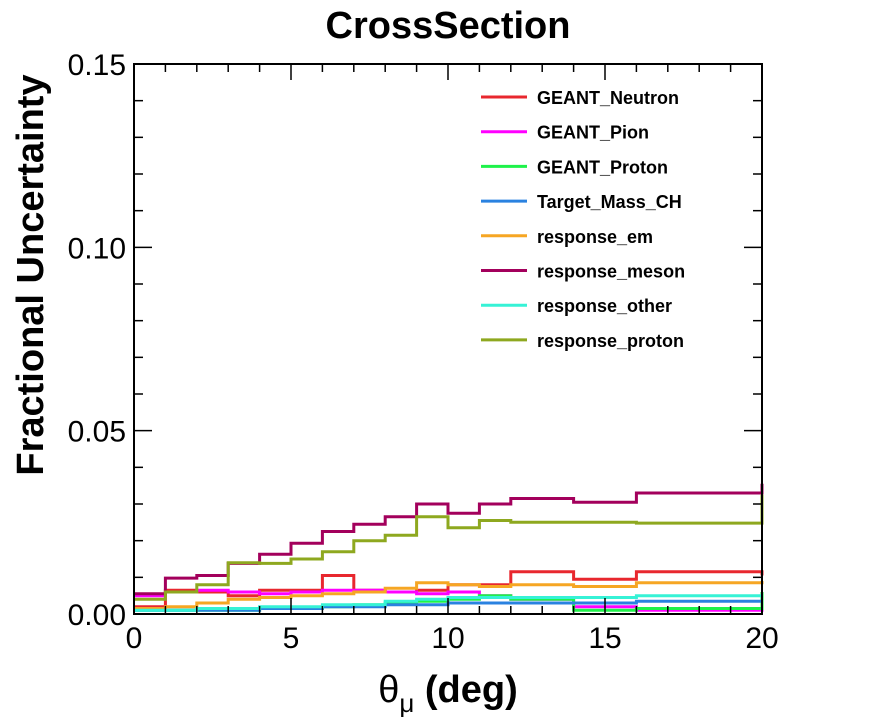 The width and height of the screenshot is (896, 722). What do you see at coordinates (97, 65) in the screenshot?
I see `y-tick-label: 0.15` at bounding box center [97, 65].